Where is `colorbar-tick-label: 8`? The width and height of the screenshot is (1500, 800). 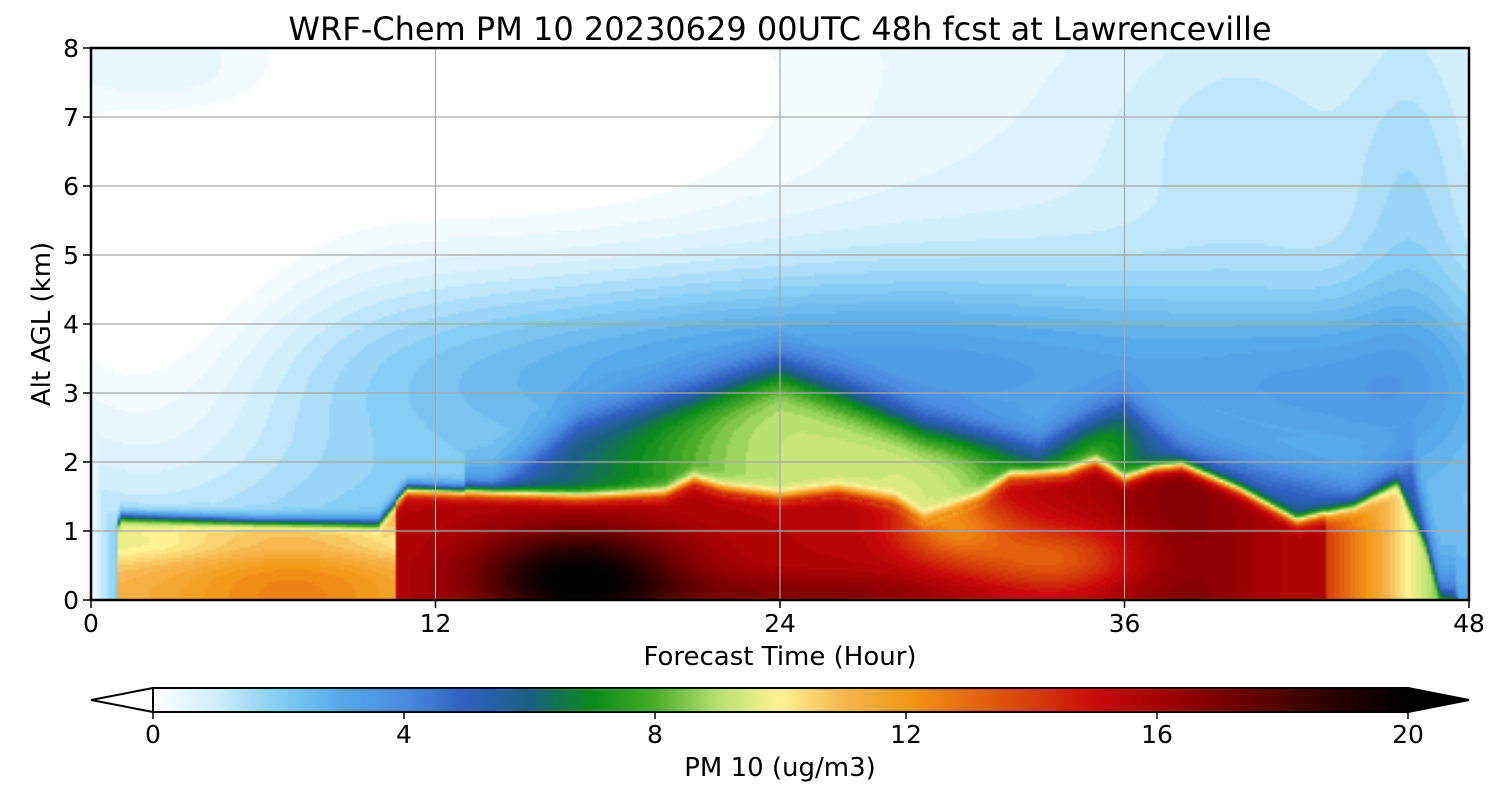
colorbar-tick-label: 8 is located at coordinates (655, 734).